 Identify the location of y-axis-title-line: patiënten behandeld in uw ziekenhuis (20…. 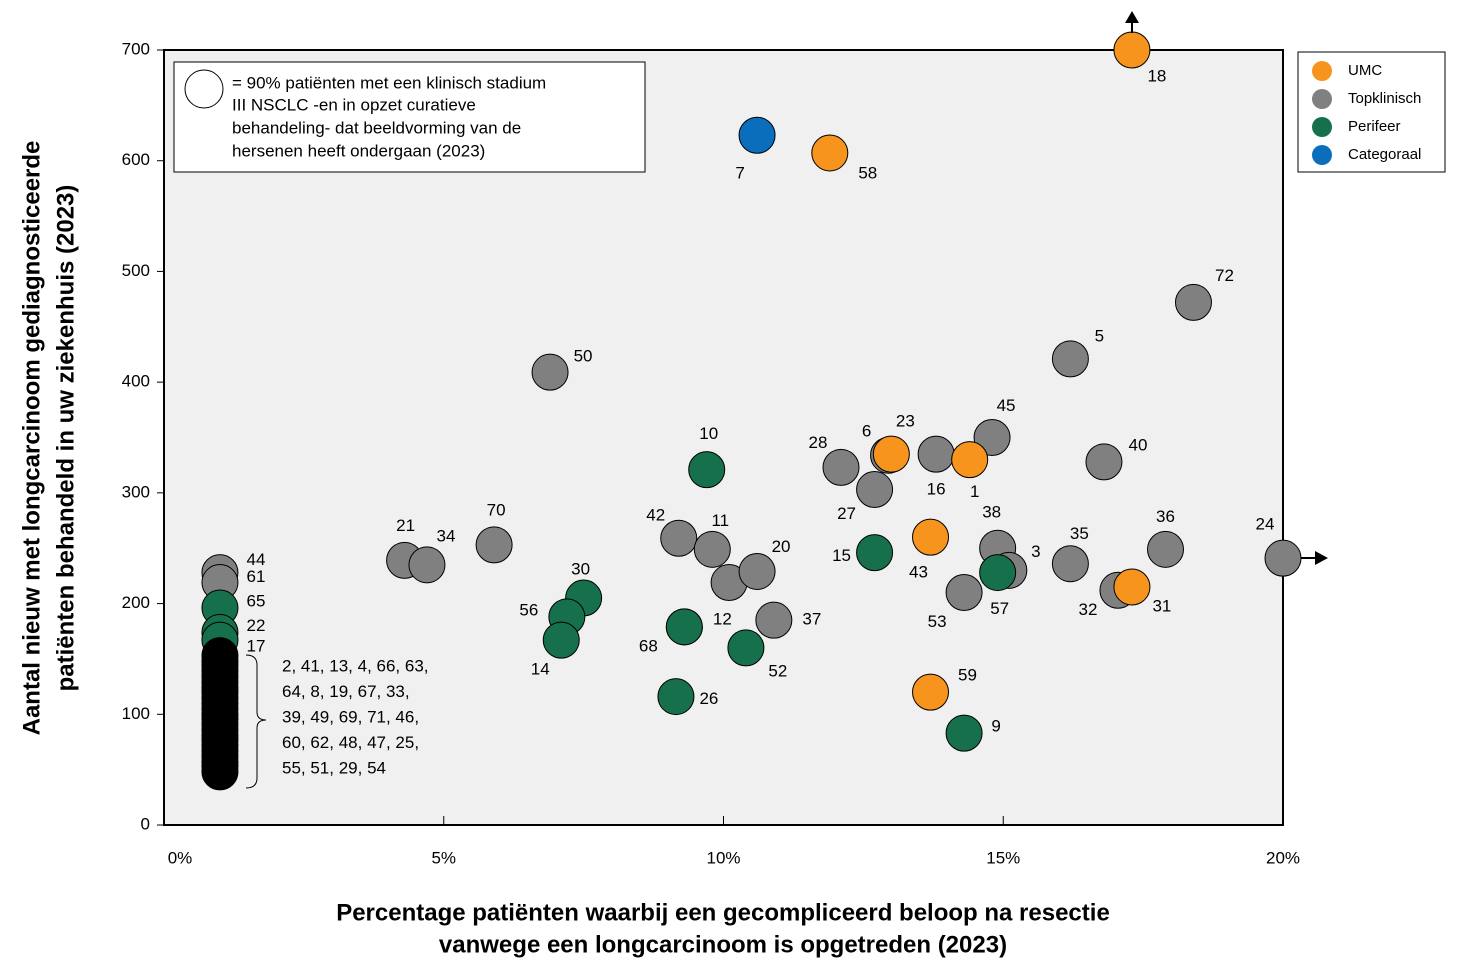
(65, 438).